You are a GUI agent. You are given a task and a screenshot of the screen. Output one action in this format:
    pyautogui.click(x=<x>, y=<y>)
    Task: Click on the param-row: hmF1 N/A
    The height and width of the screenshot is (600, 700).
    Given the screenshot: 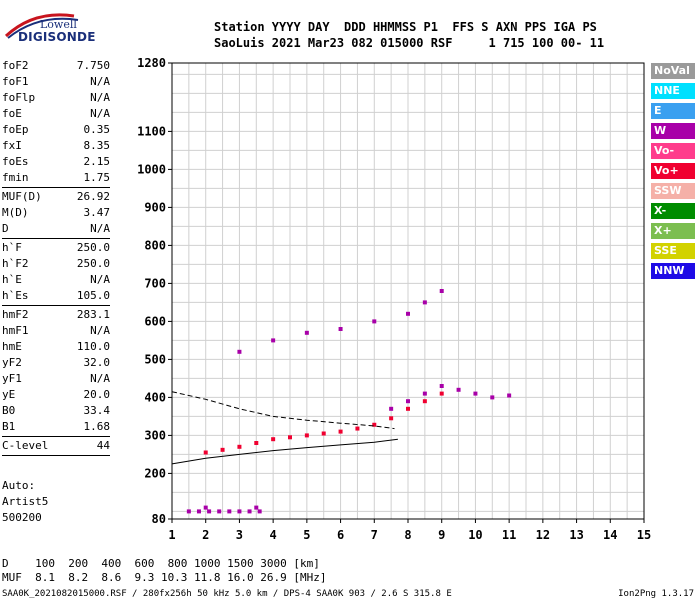 What is the action you would take?
    pyautogui.click(x=56, y=331)
    